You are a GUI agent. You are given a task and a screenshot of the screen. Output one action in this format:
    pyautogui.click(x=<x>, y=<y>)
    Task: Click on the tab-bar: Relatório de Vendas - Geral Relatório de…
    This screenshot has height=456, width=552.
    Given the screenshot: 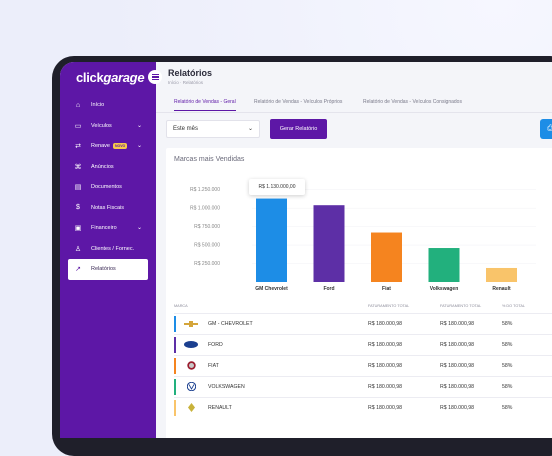 What is the action you would take?
    pyautogui.click(x=354, y=104)
    